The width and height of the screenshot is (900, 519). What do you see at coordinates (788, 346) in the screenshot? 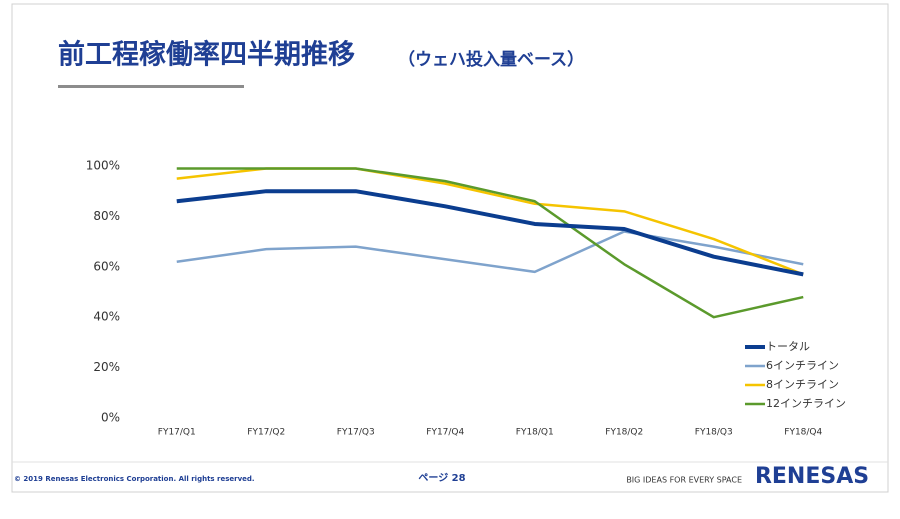
I see `legend-label: トータル` at bounding box center [788, 346].